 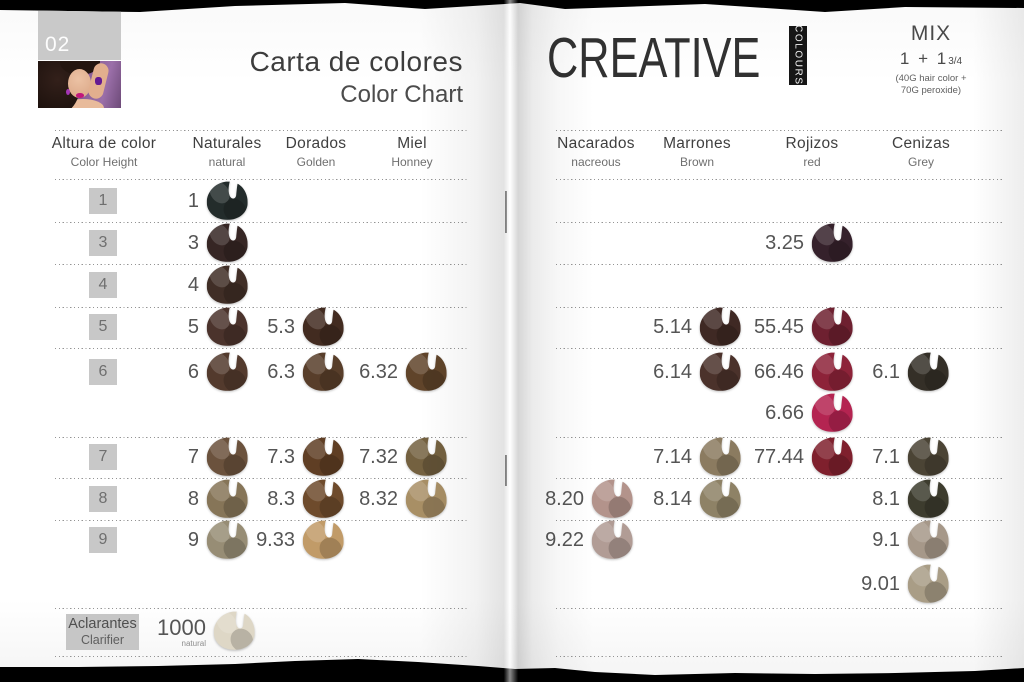 I want to click on shade-swatch-cell: 8.14, so click(x=671, y=499).